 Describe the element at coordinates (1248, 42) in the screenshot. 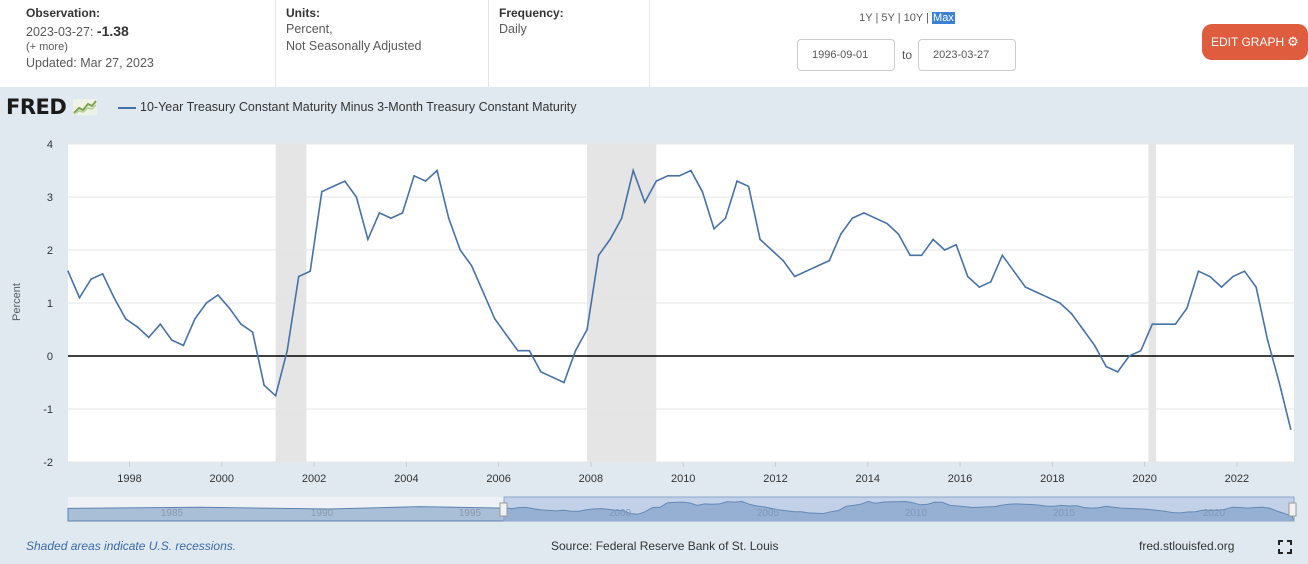

I see `edit-graph-label: EDIT GRAPH` at that location.